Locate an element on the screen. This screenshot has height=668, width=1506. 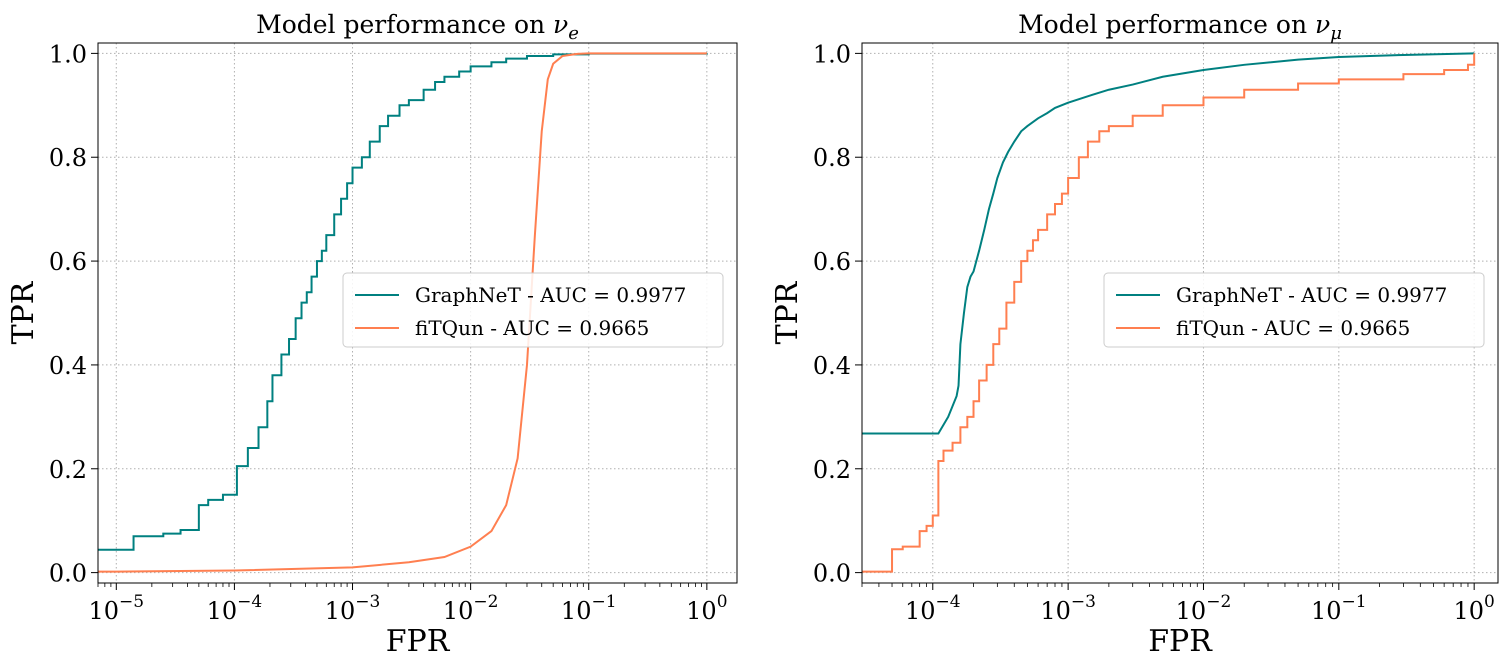
chart-title: Model performance on νe is located at coordinates (417, 27).